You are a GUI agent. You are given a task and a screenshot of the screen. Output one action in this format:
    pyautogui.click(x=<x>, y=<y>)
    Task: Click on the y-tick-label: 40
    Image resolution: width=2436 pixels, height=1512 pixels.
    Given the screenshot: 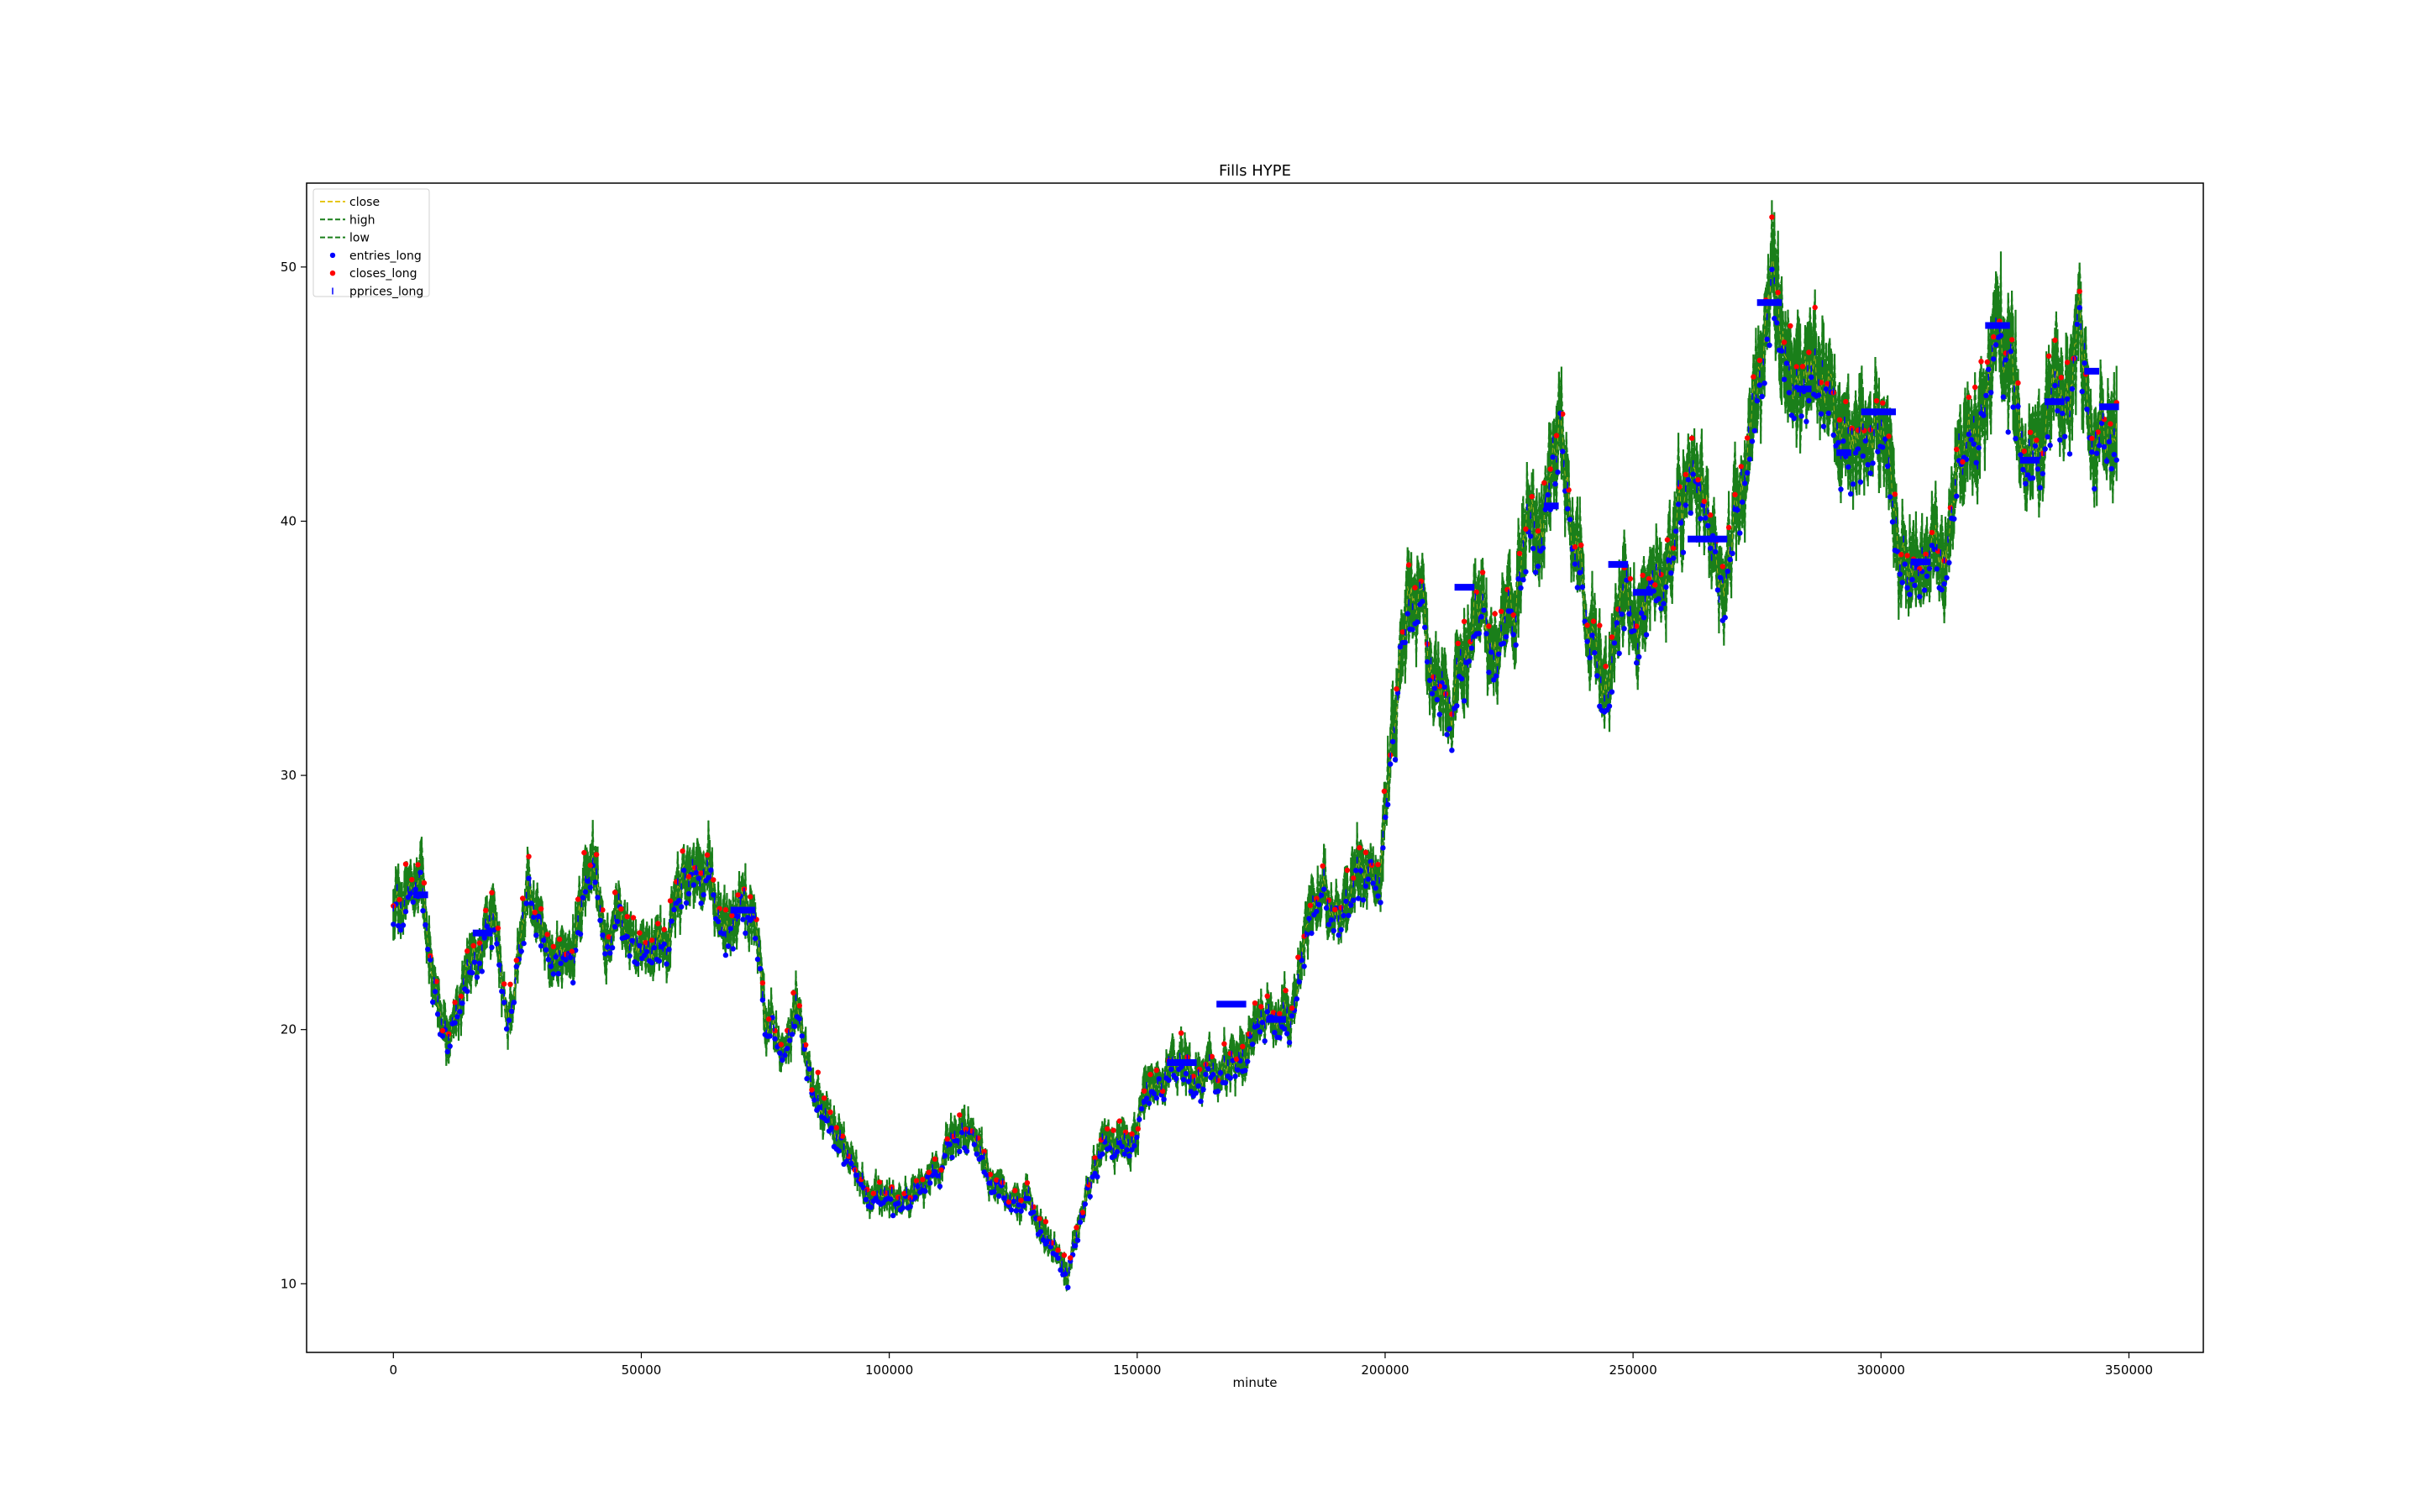 What is the action you would take?
    pyautogui.click(x=289, y=520)
    